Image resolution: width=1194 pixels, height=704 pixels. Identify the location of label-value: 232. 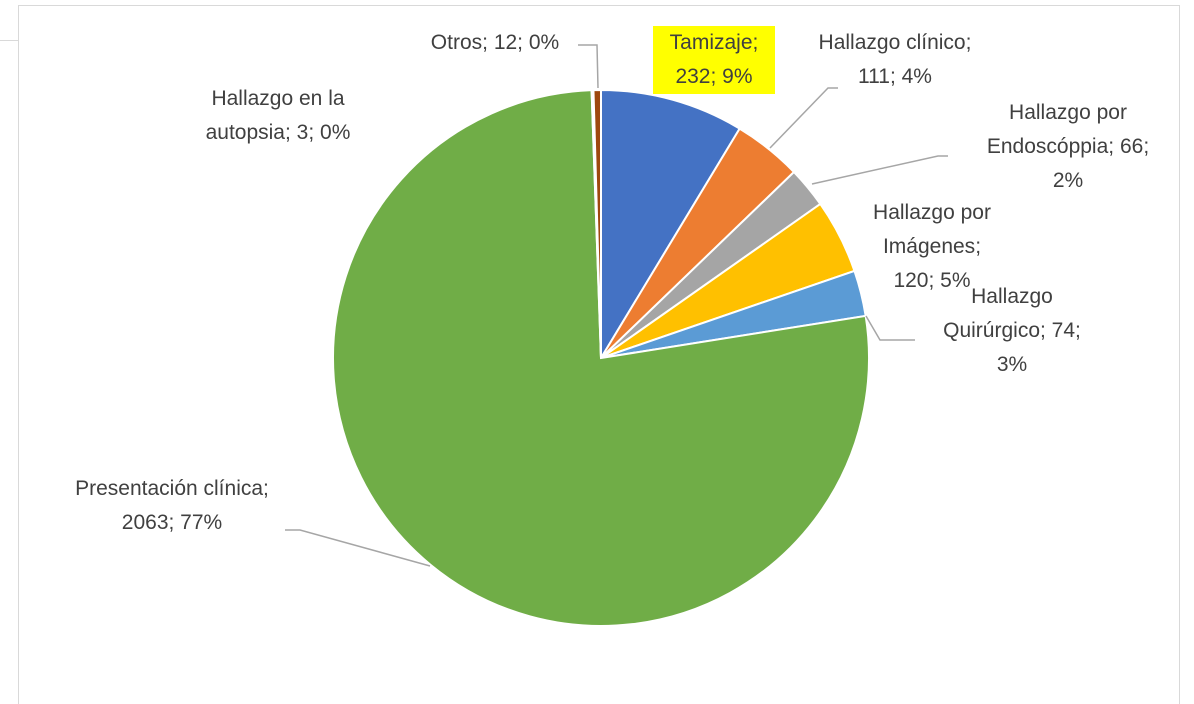
(693, 76).